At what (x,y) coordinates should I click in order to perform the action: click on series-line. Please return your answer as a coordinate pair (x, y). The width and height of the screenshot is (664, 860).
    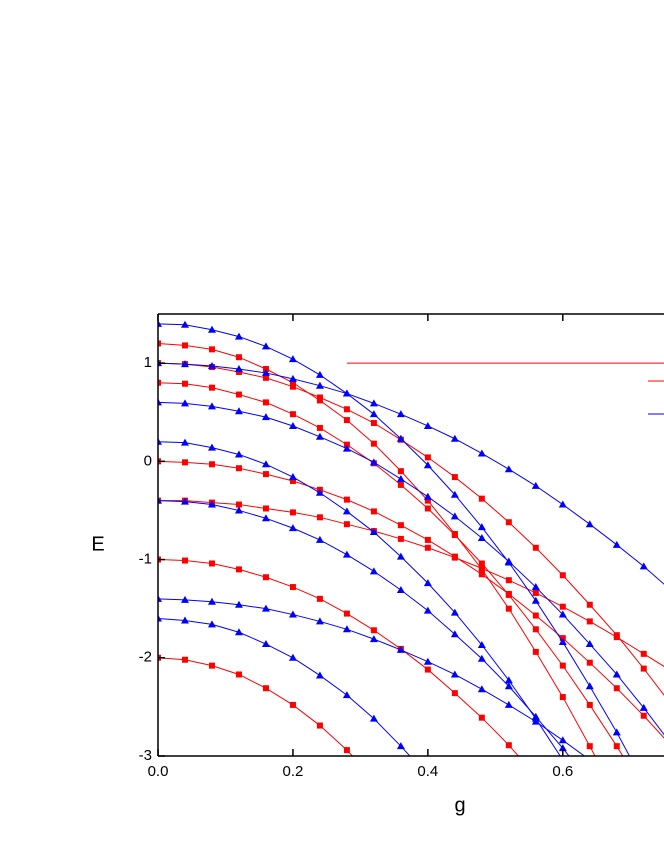
    Looking at the image, I should click on (372, 677).